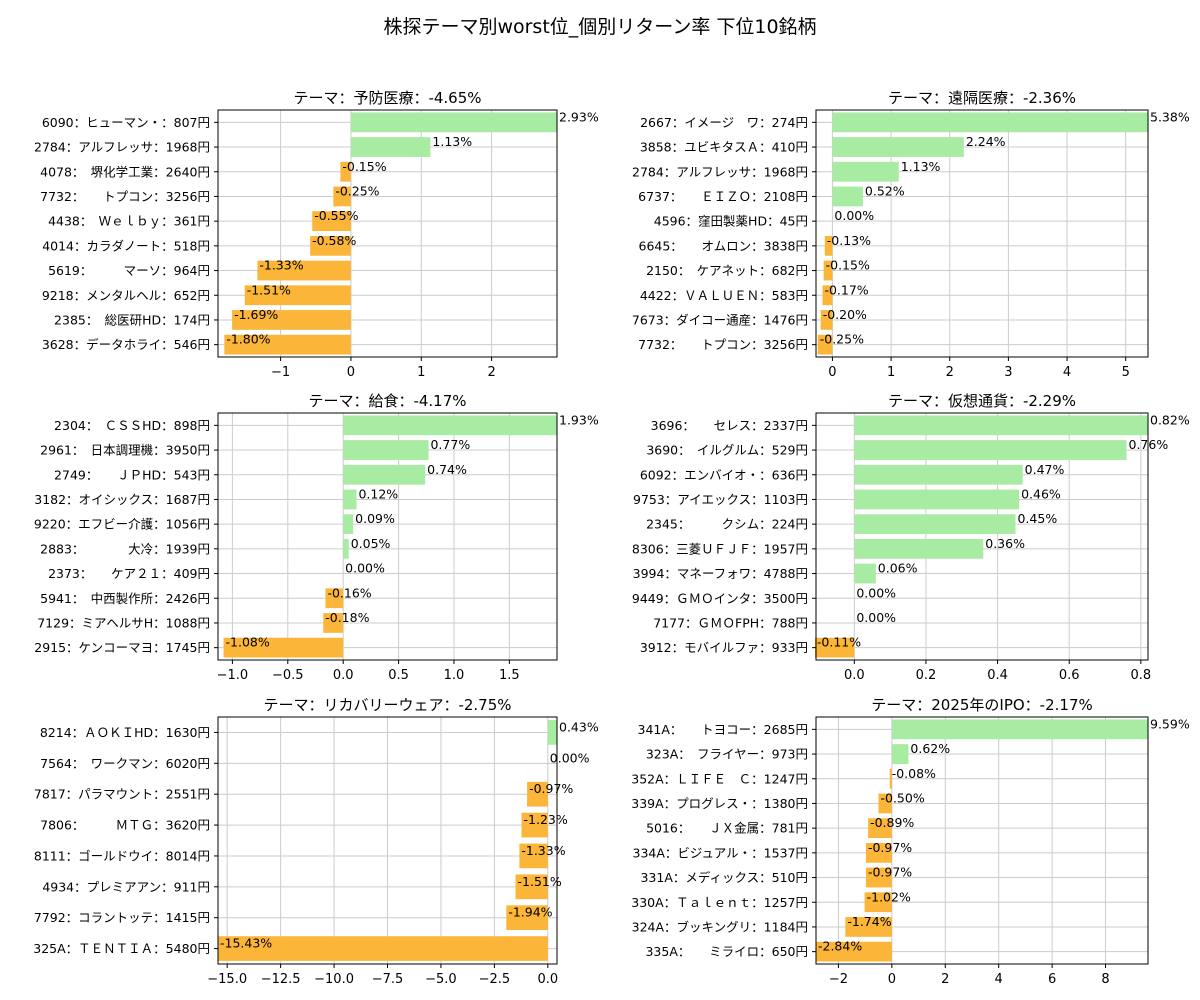  I want to click on category-label: 3912：モバイルファ：933円, so click(724, 647).